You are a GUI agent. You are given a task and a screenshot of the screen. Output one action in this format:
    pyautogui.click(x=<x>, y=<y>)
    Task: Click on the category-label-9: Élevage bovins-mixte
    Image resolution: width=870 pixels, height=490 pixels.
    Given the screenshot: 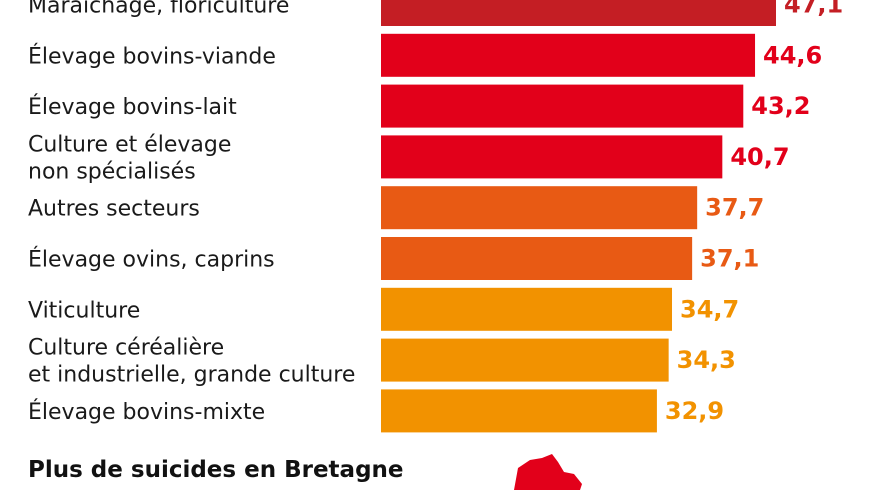 What is the action you would take?
    pyautogui.click(x=146, y=412)
    